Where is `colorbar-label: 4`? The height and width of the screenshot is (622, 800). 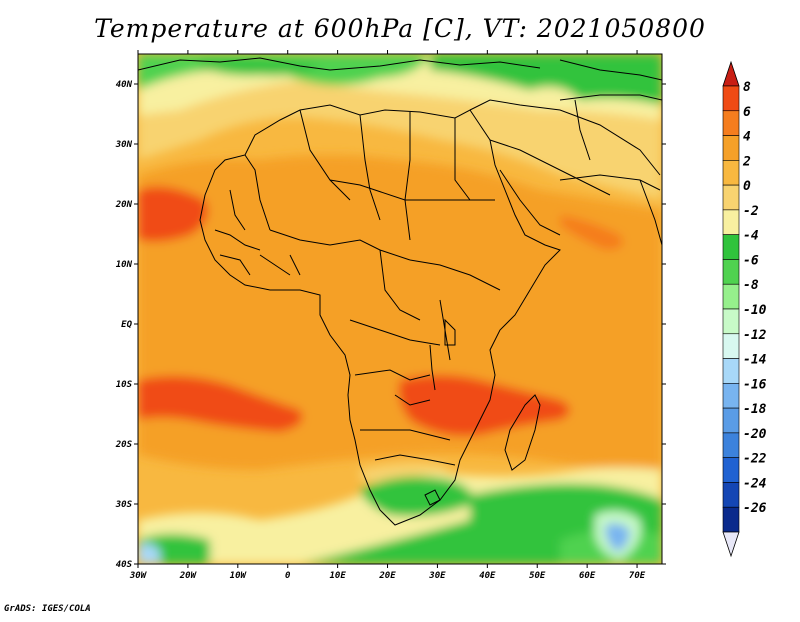 colorbar-label: 4 is located at coordinates (747, 137).